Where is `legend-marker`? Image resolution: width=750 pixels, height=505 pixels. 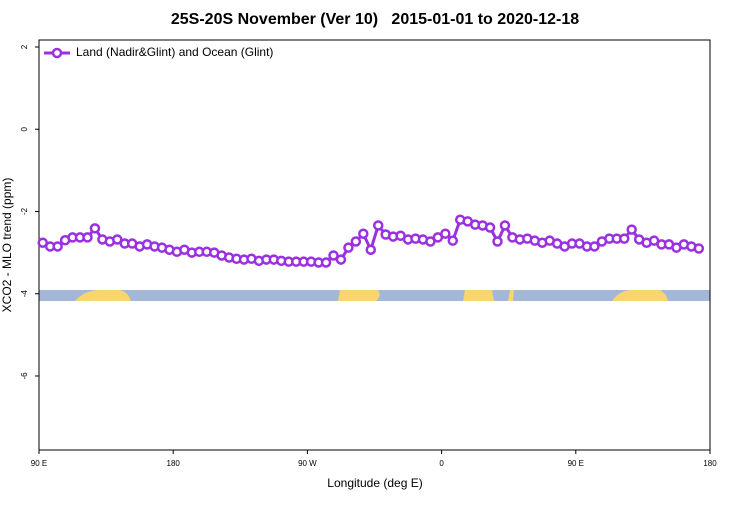 legend-marker is located at coordinates (57, 53).